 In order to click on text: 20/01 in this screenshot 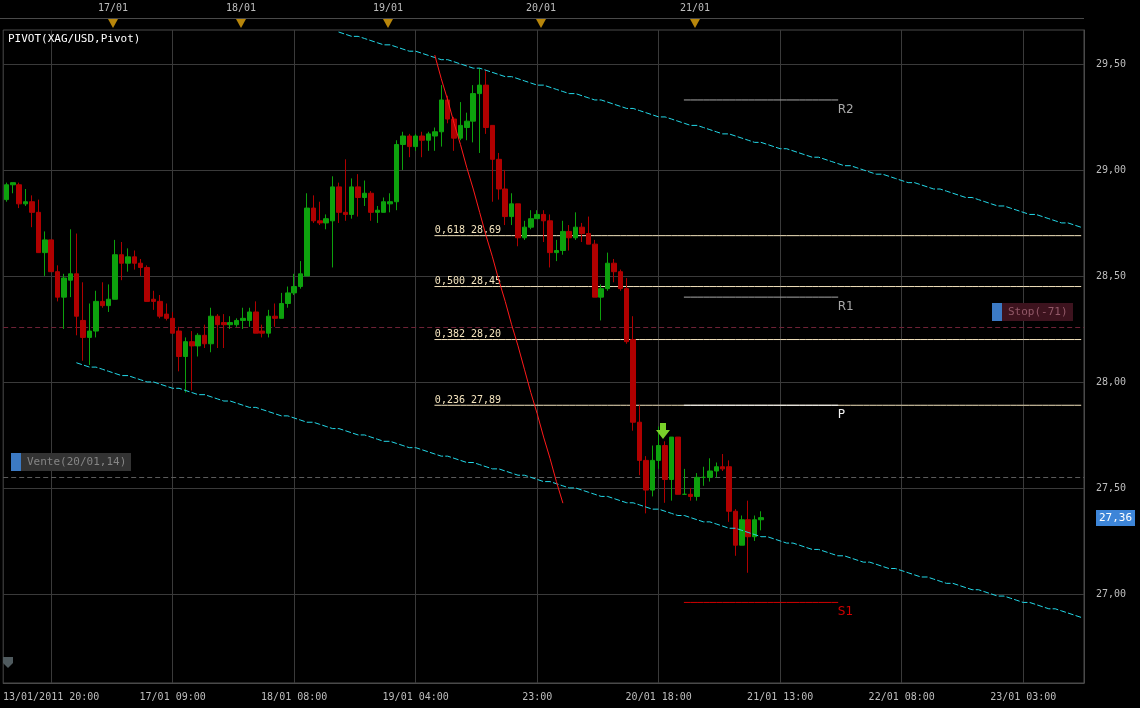, I will do `click(541, 8)`.